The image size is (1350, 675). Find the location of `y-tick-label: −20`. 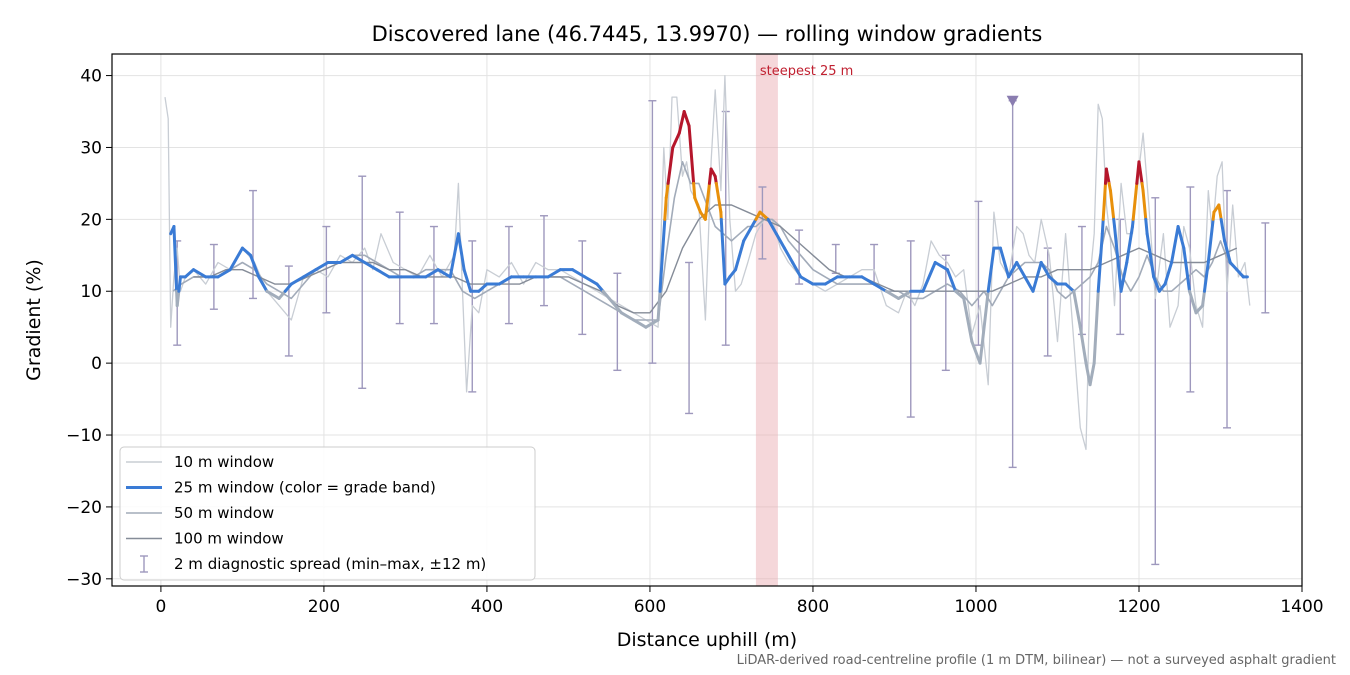

y-tick-label: −20 is located at coordinates (84, 508).